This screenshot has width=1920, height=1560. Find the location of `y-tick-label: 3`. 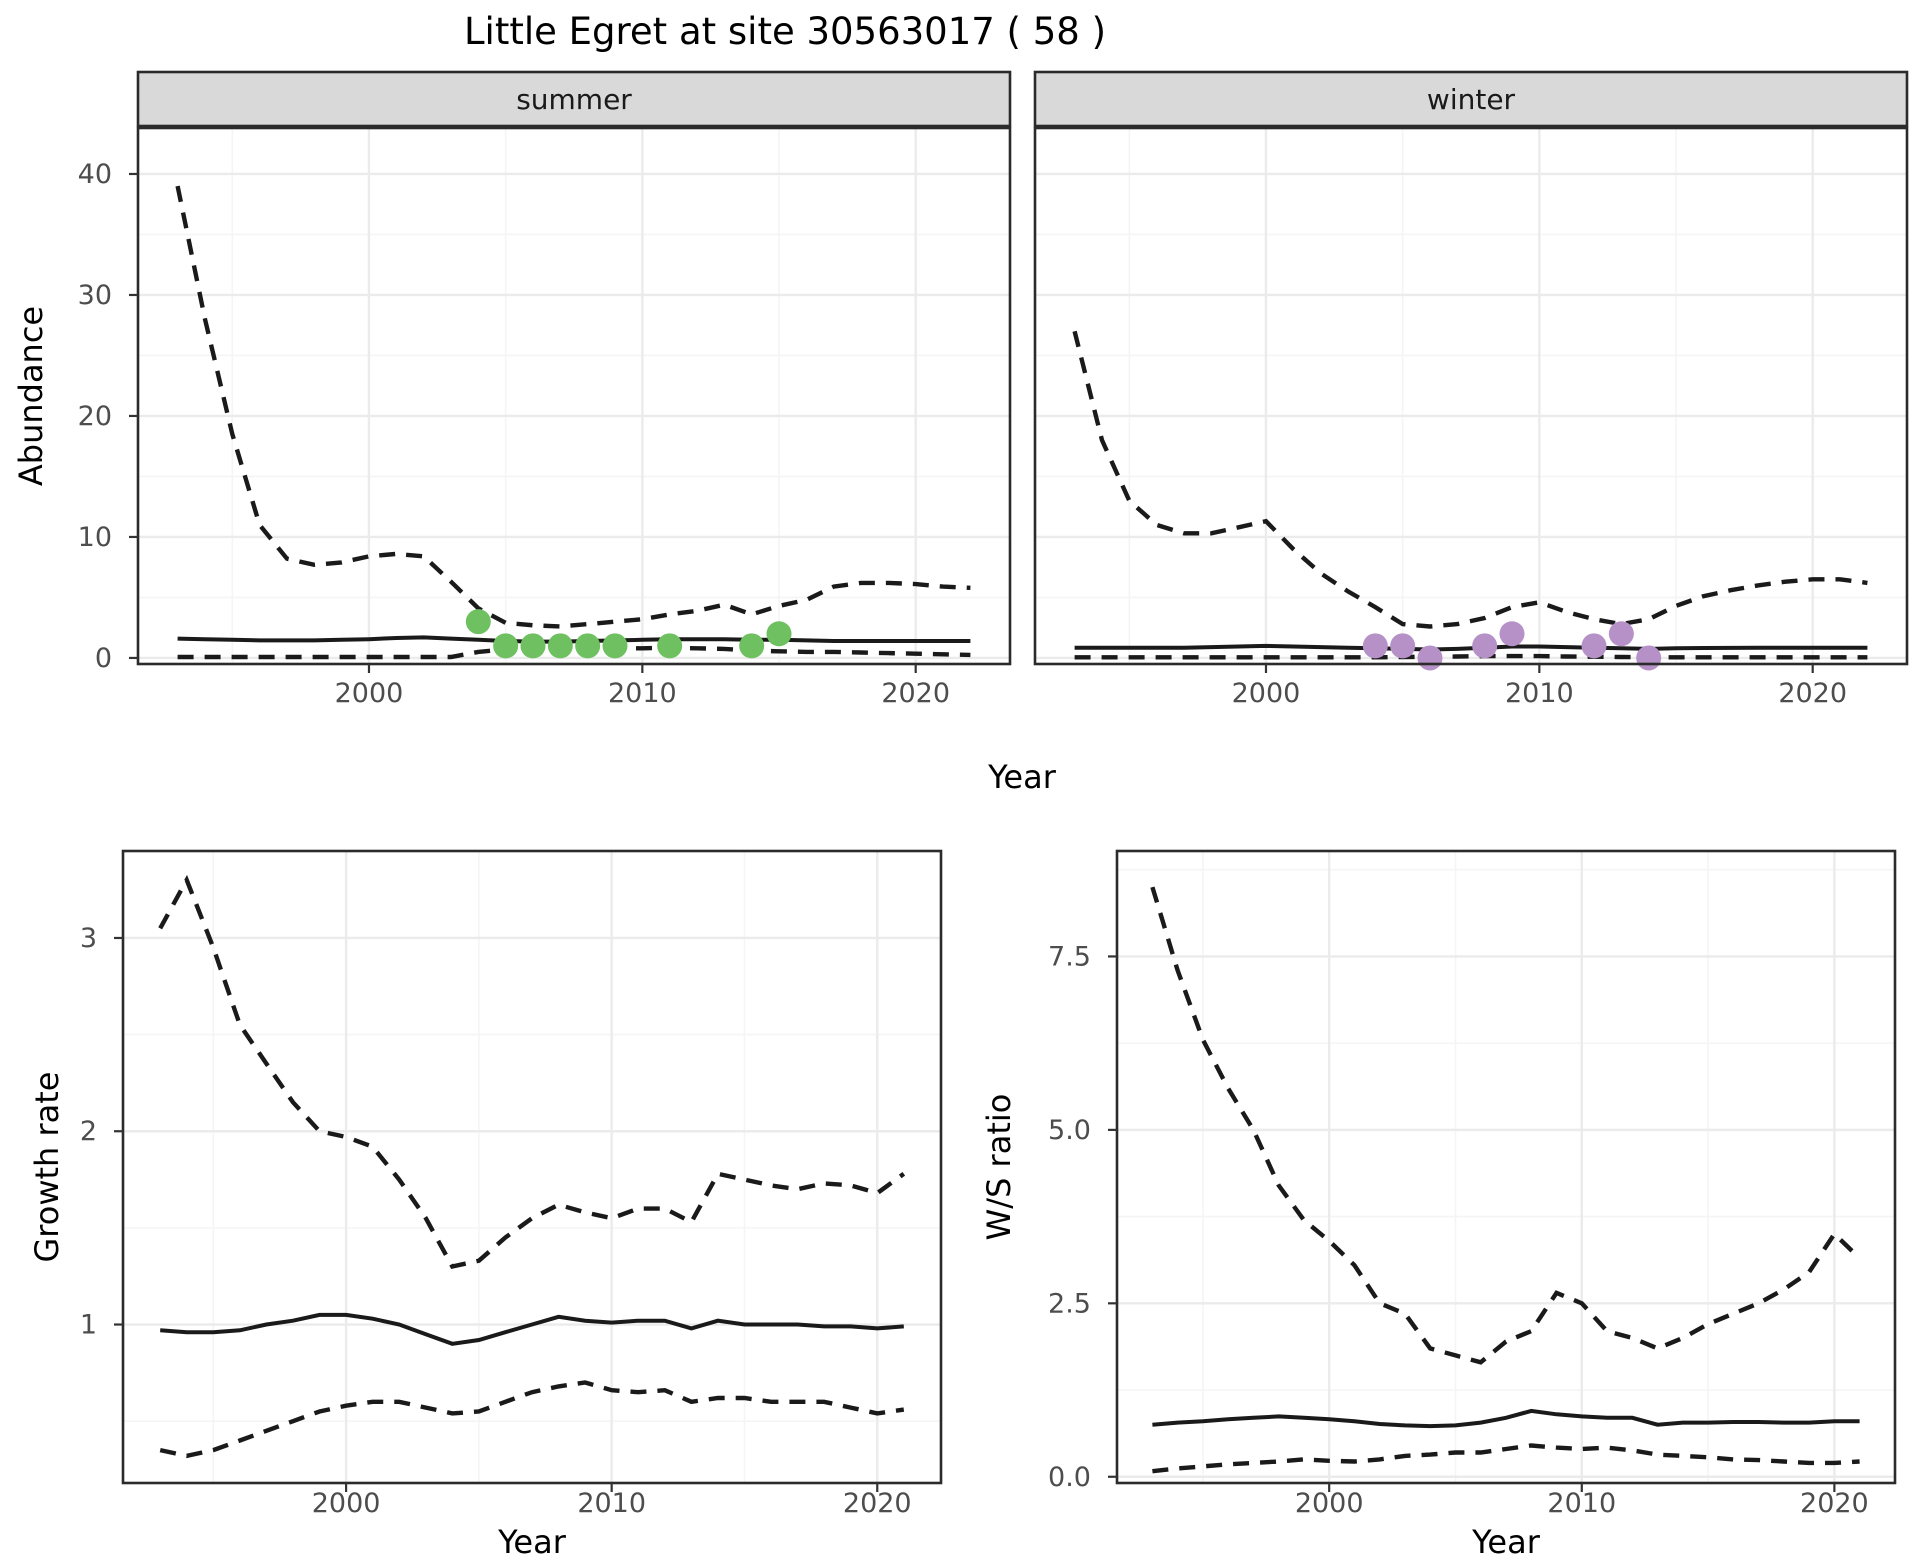

y-tick-label: 3 is located at coordinates (88, 938).